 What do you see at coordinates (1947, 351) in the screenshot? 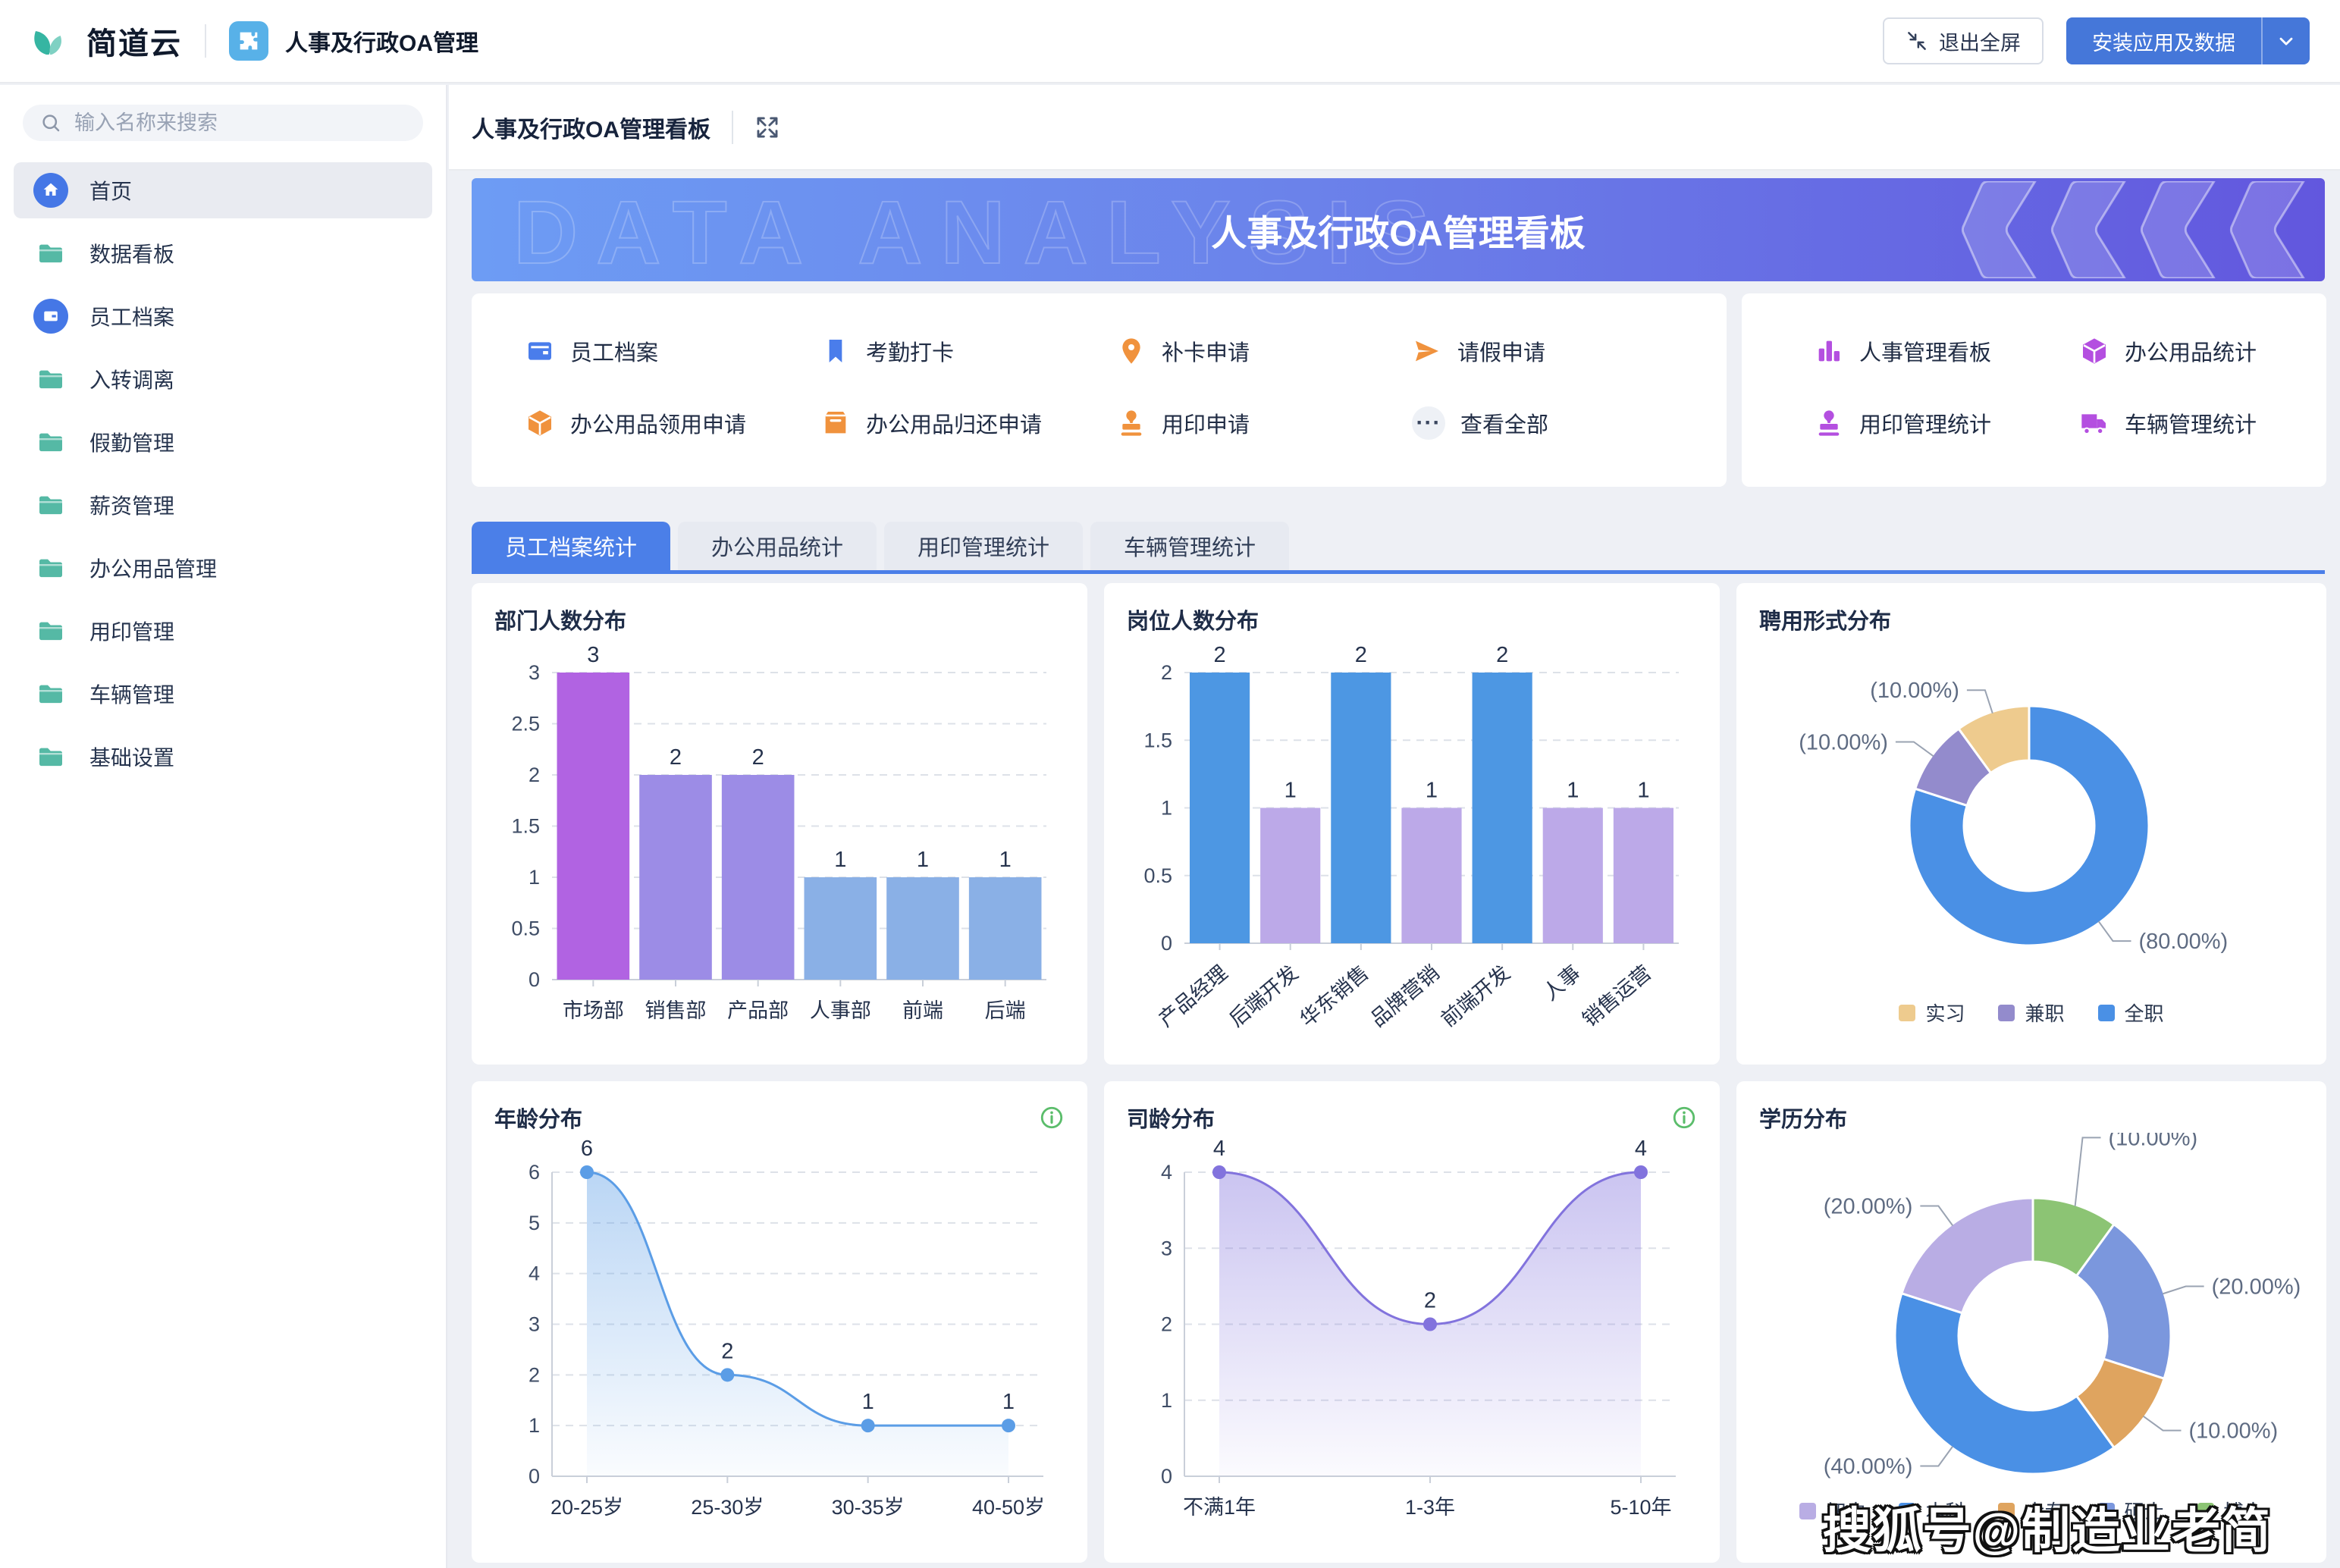
I see `quick-link-人事管理看板: 人事管理看板` at bounding box center [1947, 351].